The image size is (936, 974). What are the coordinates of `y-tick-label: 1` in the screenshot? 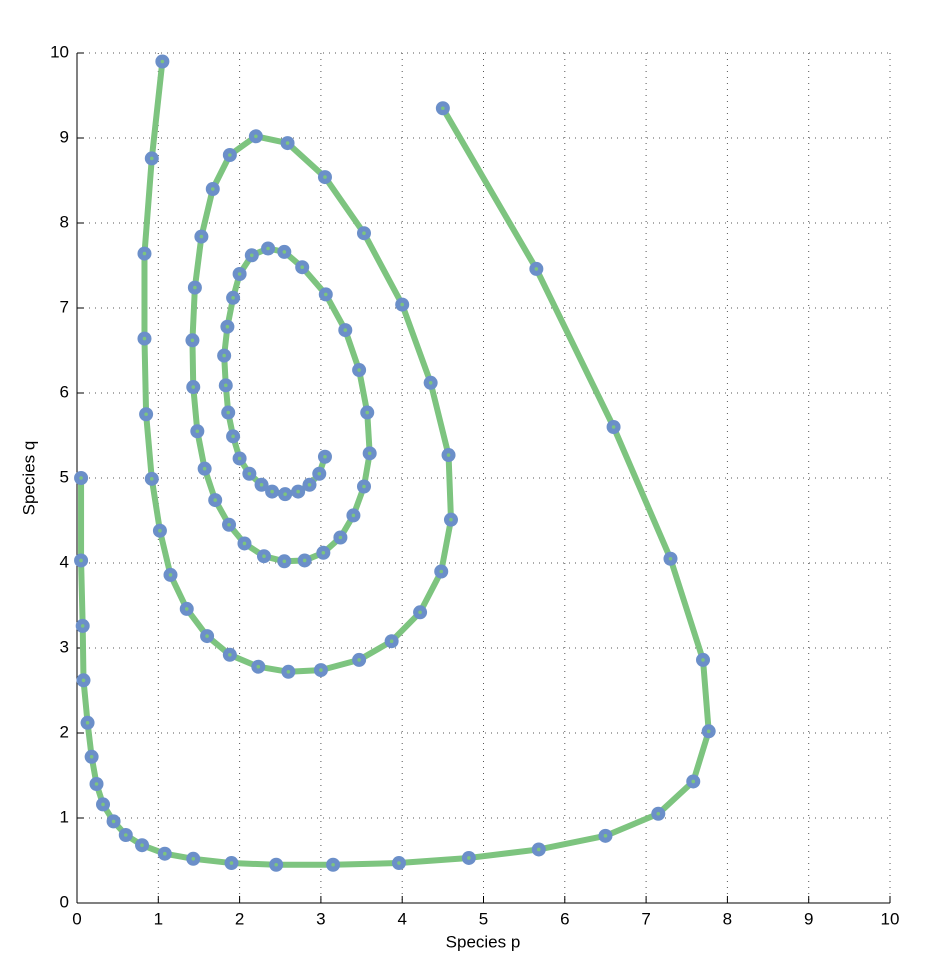 It's located at (64, 816).